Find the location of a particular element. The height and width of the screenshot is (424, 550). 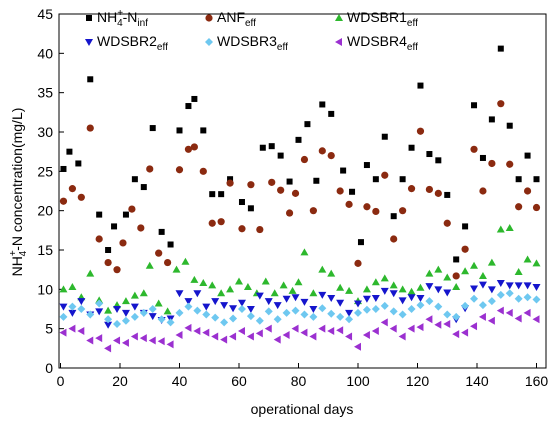

legend-item: NH+ 4-Ninf is located at coordinates (117, 18).